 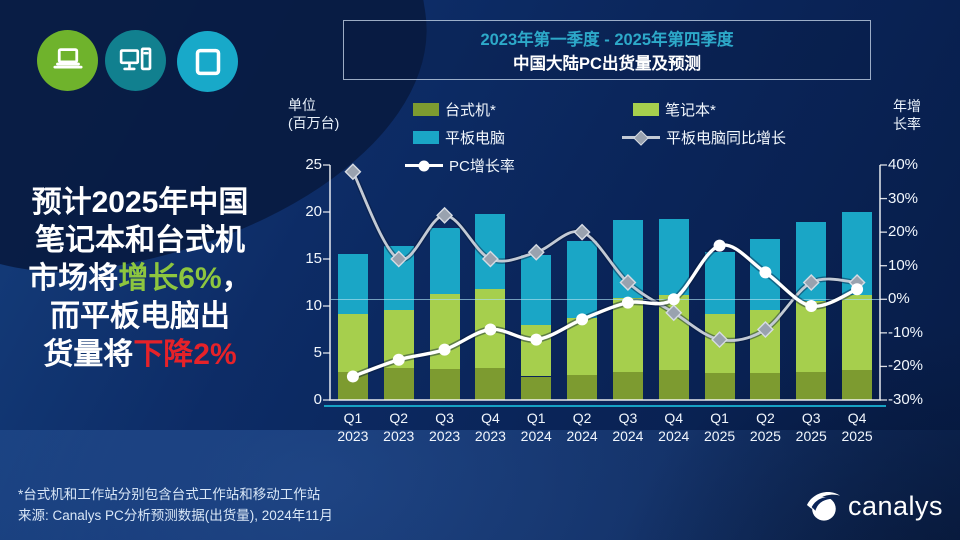 I want to click on left-axis-tick-label: 0, so click(x=317, y=399).